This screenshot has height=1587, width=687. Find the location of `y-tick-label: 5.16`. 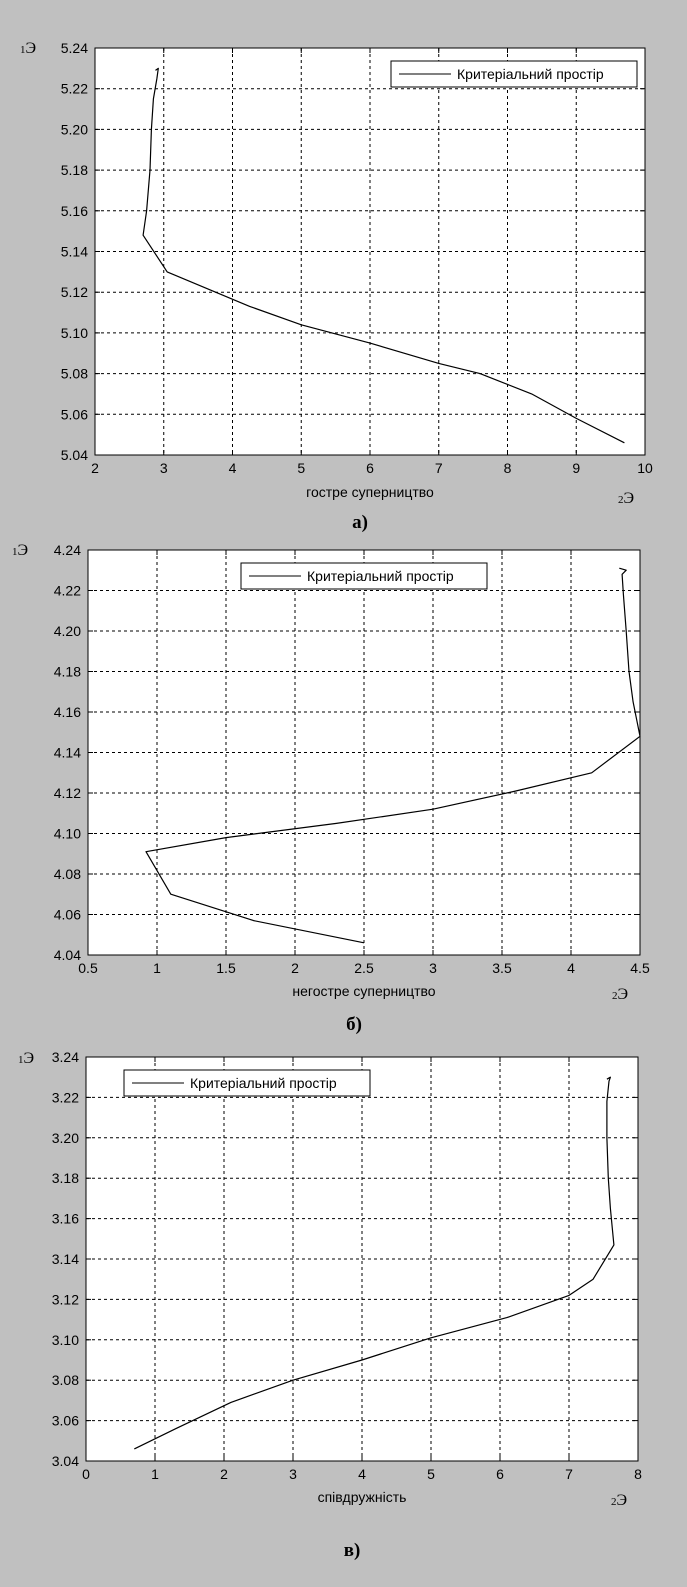

y-tick-label: 5.16 is located at coordinates (74, 211).